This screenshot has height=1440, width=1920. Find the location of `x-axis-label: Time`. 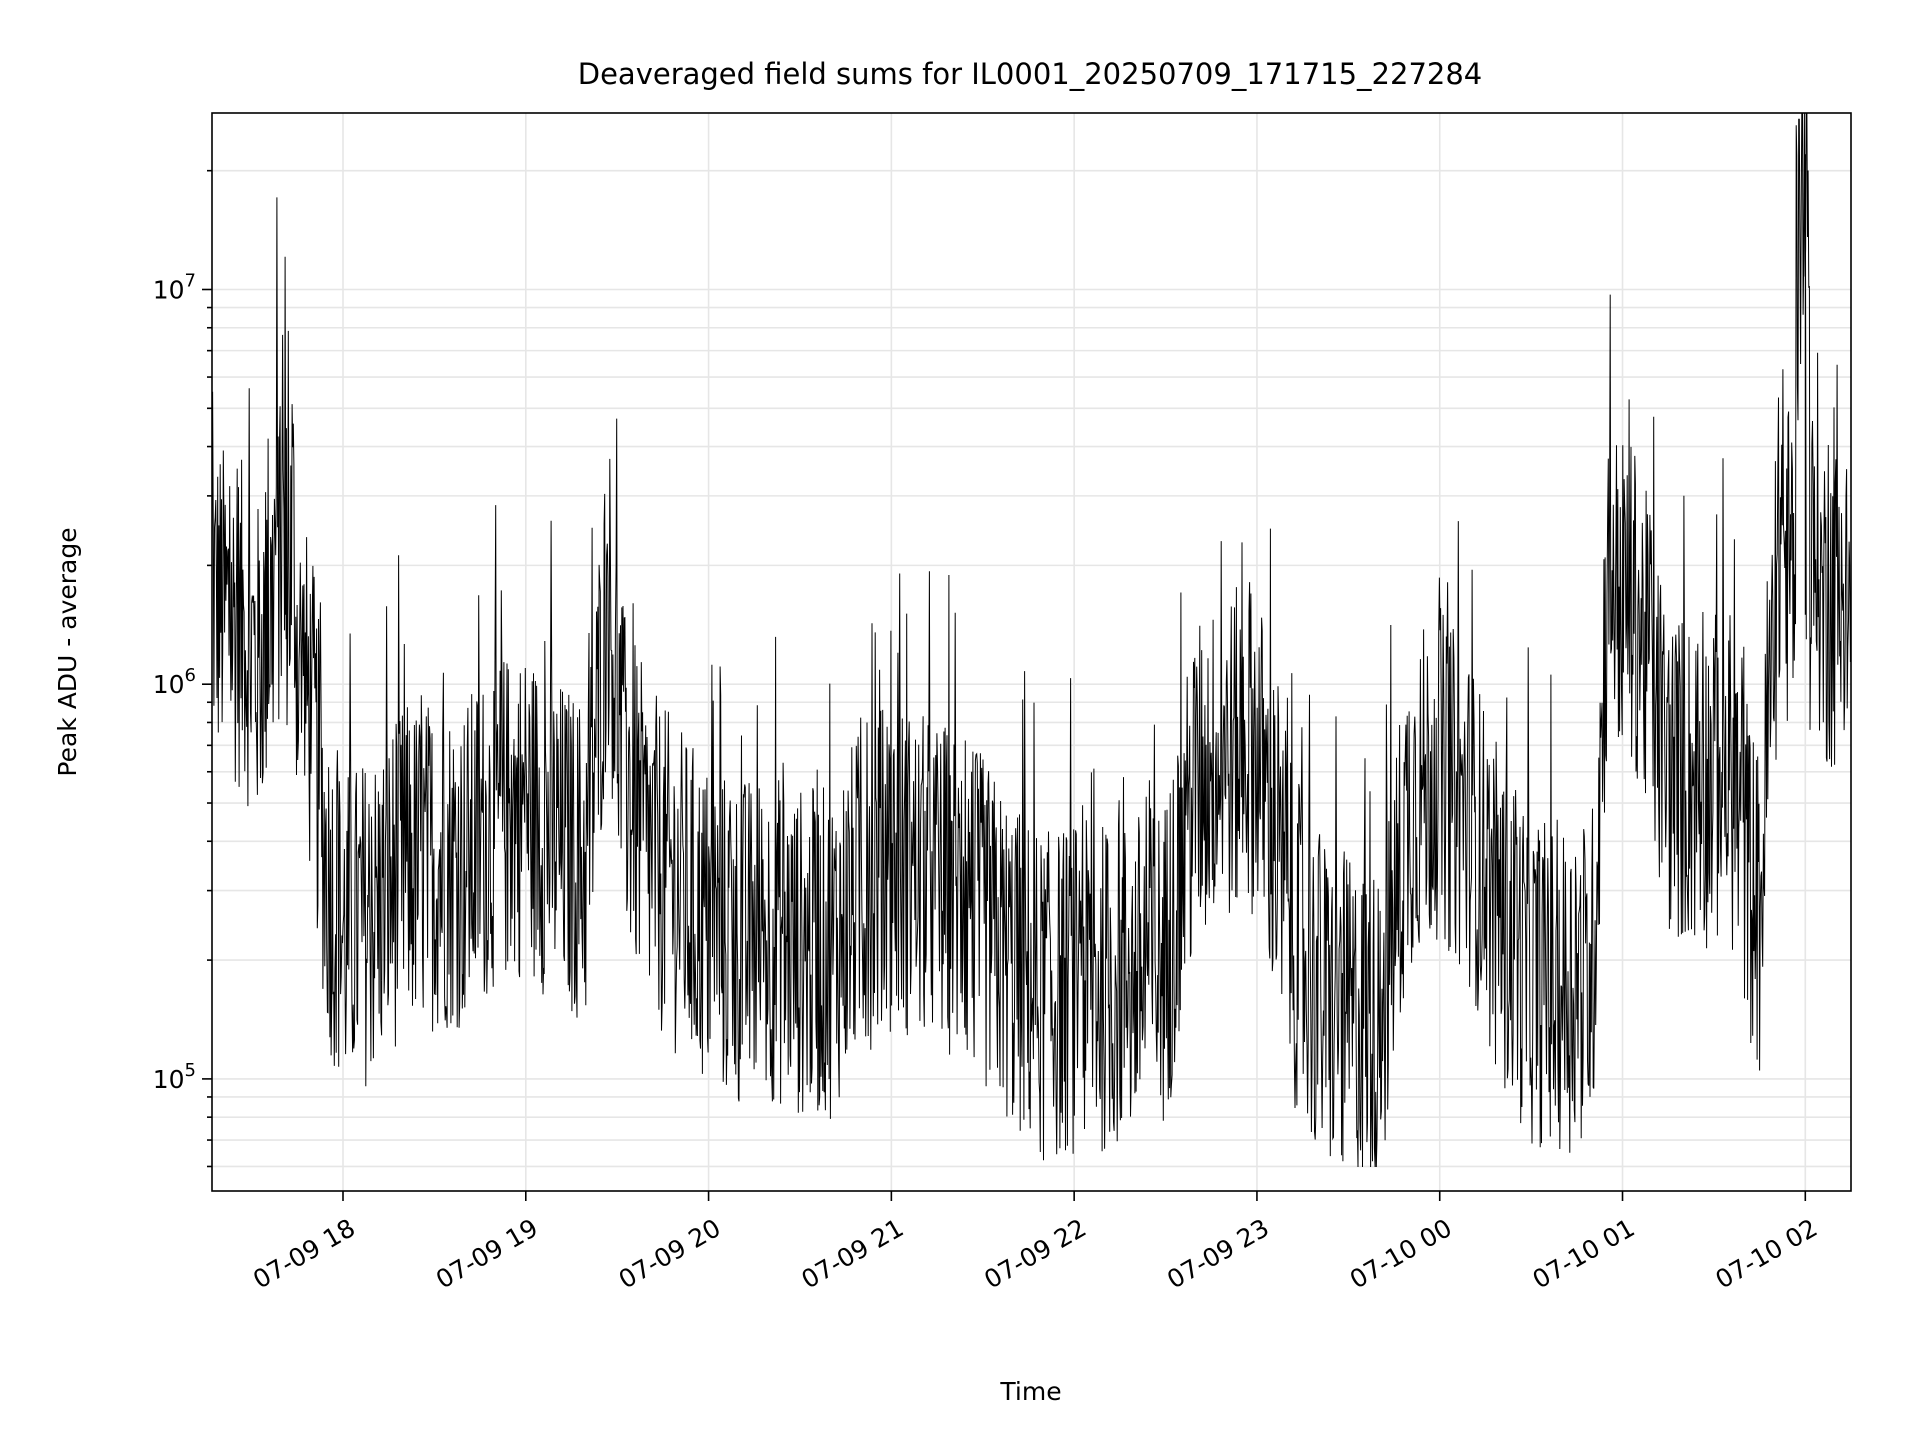

x-axis-label: Time is located at coordinates (1030, 1391).